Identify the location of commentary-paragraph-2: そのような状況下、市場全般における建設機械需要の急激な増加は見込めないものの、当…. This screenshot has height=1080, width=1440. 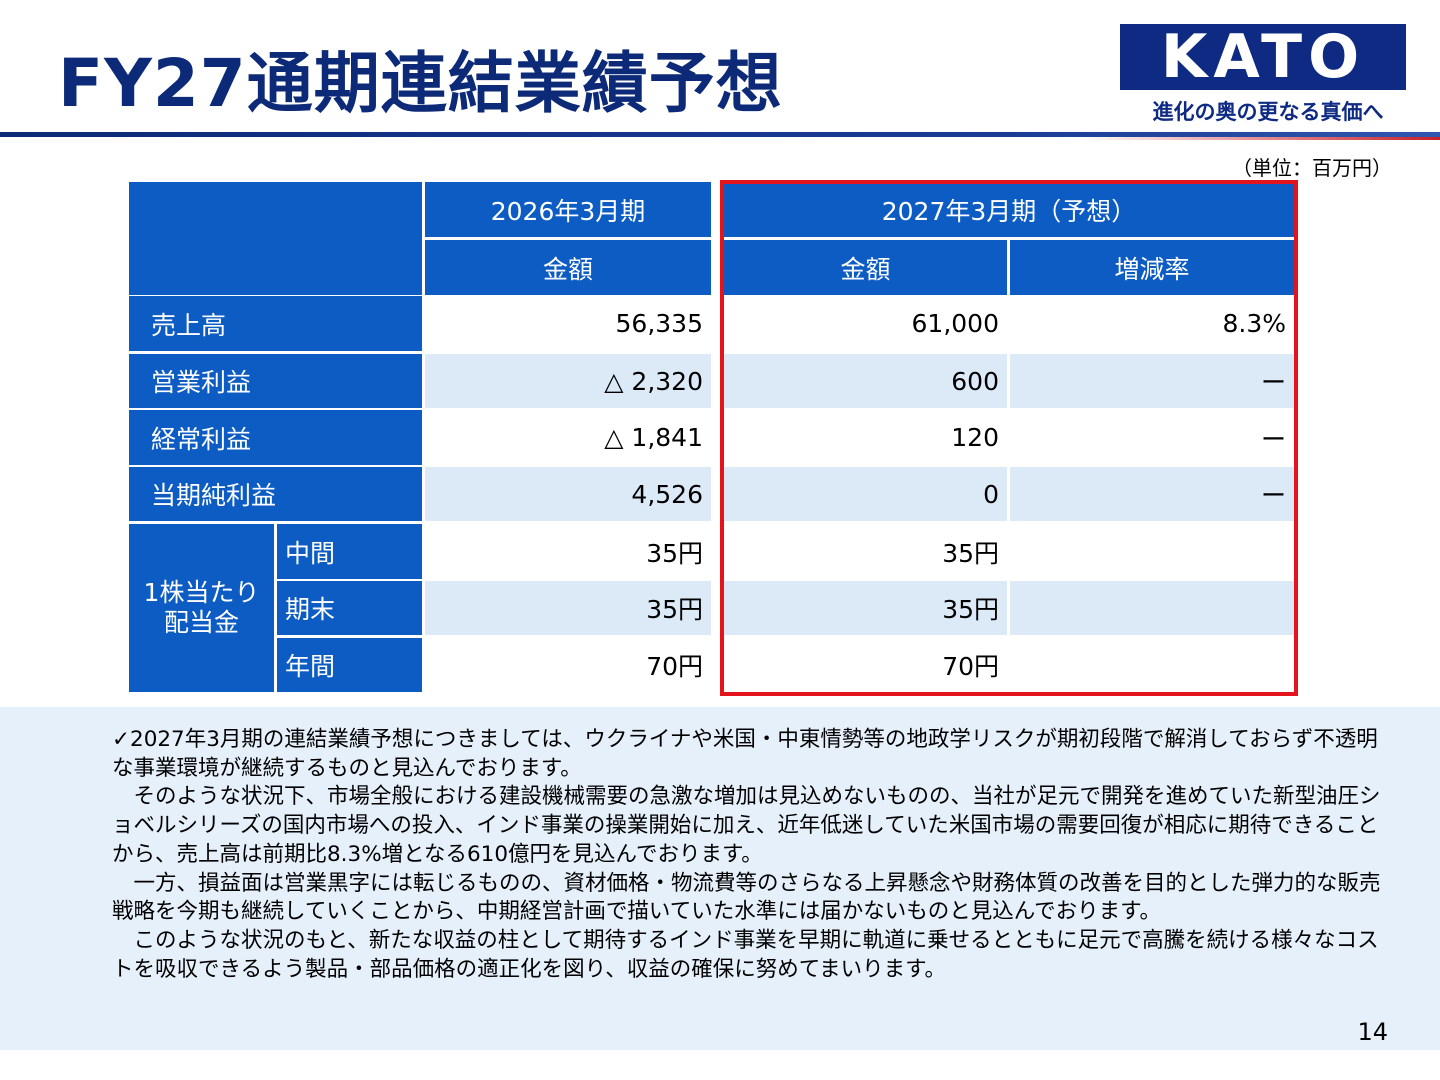
(746, 825).